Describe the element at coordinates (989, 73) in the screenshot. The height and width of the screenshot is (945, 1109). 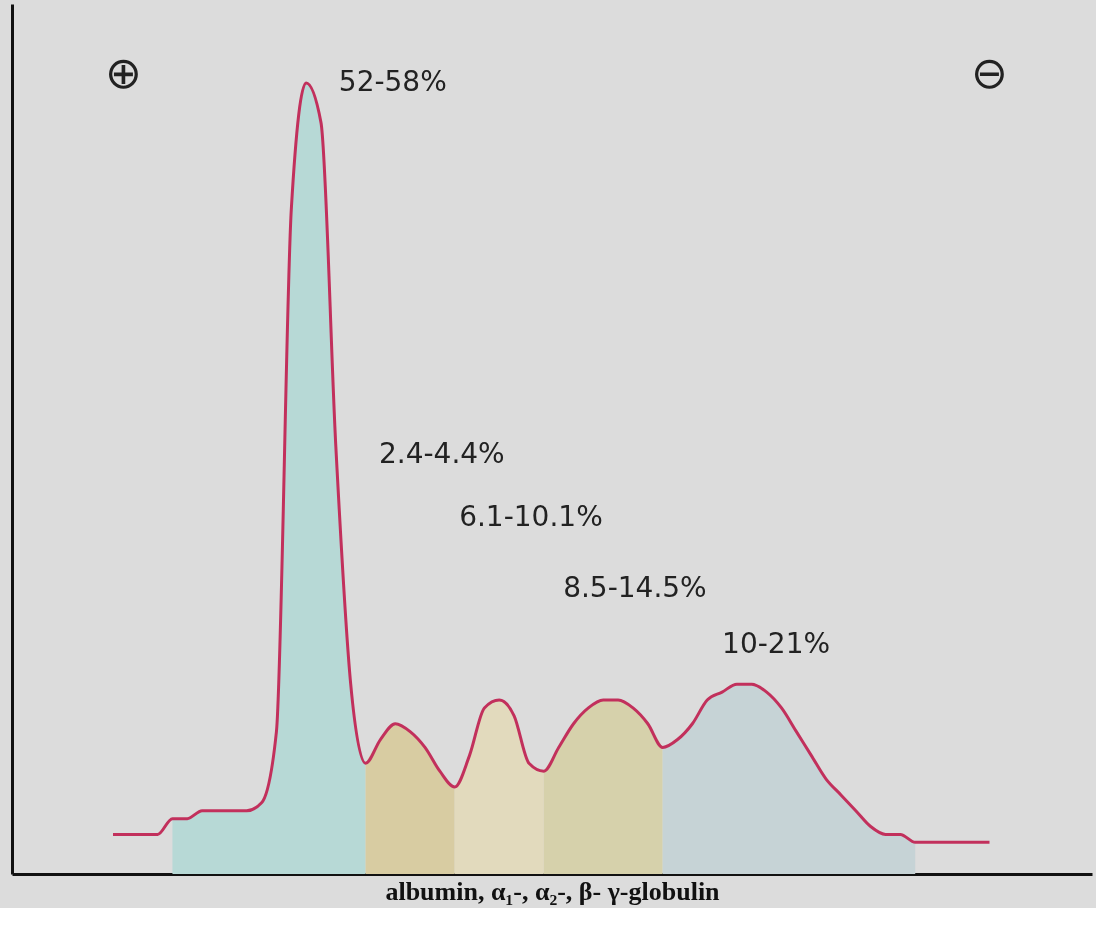
I see `annotation: ⊖` at that location.